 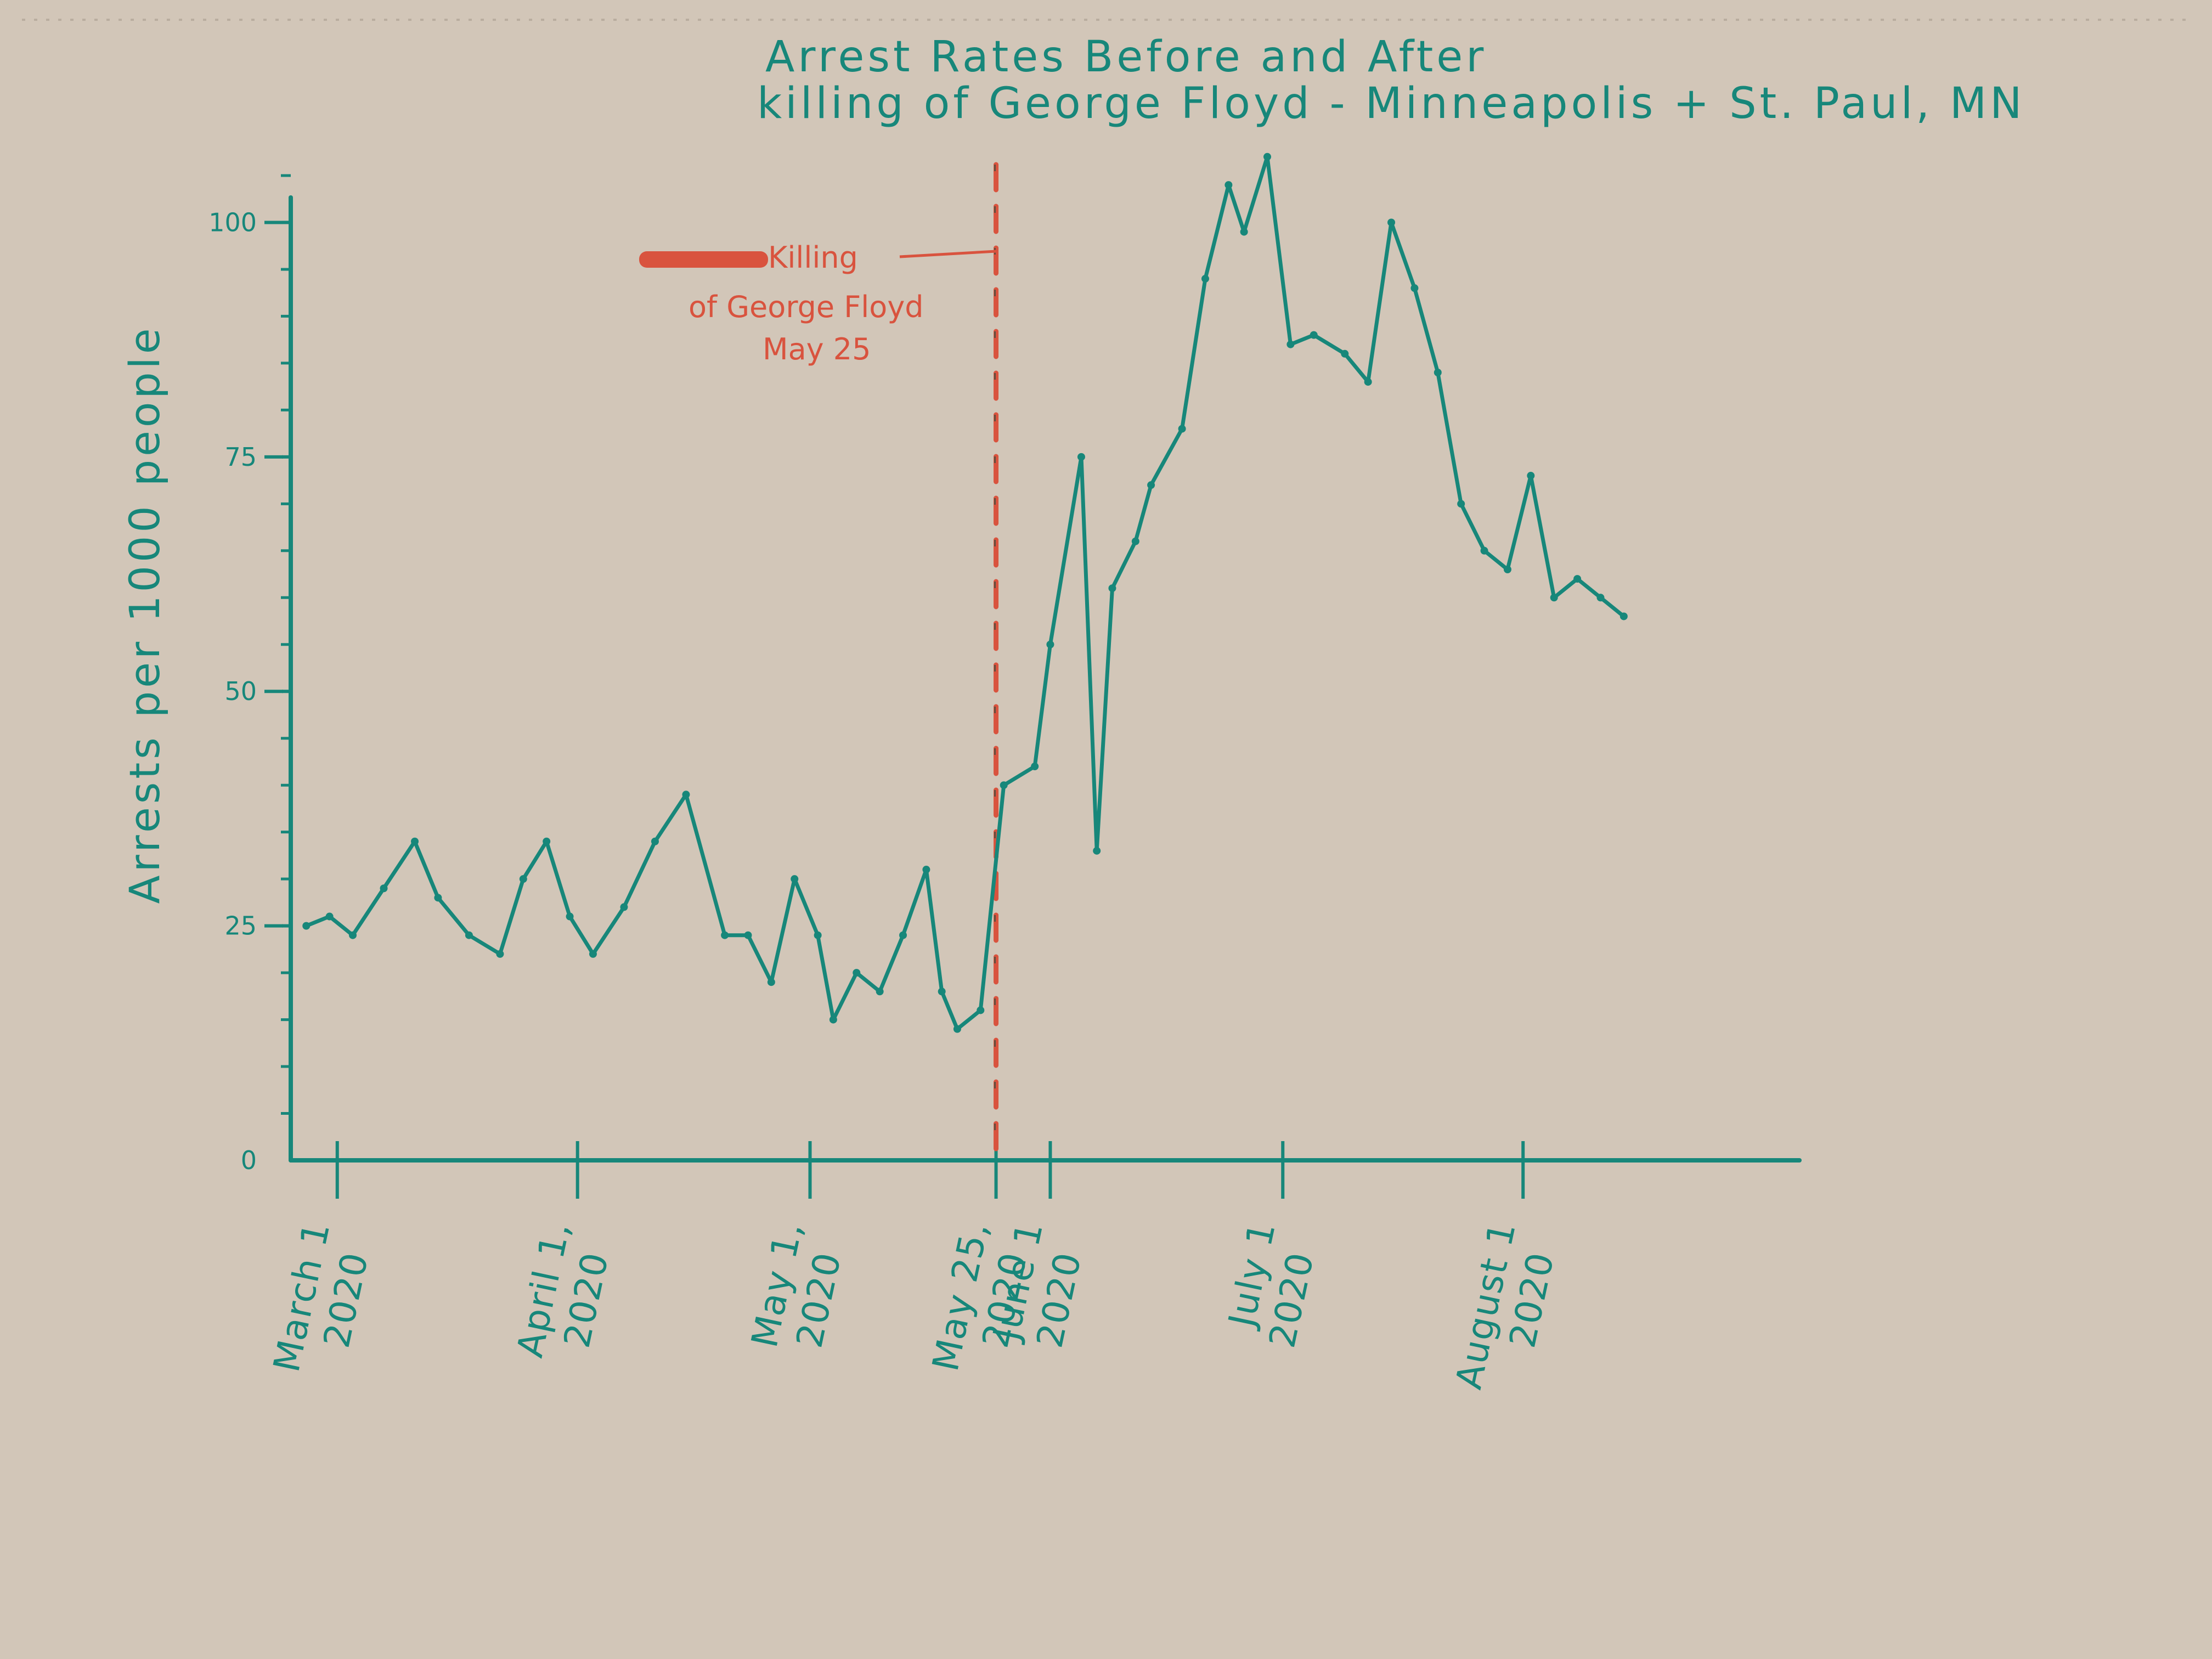 I want to click on y-axis-label: Arrests per 1000 people, so click(x=144, y=615).